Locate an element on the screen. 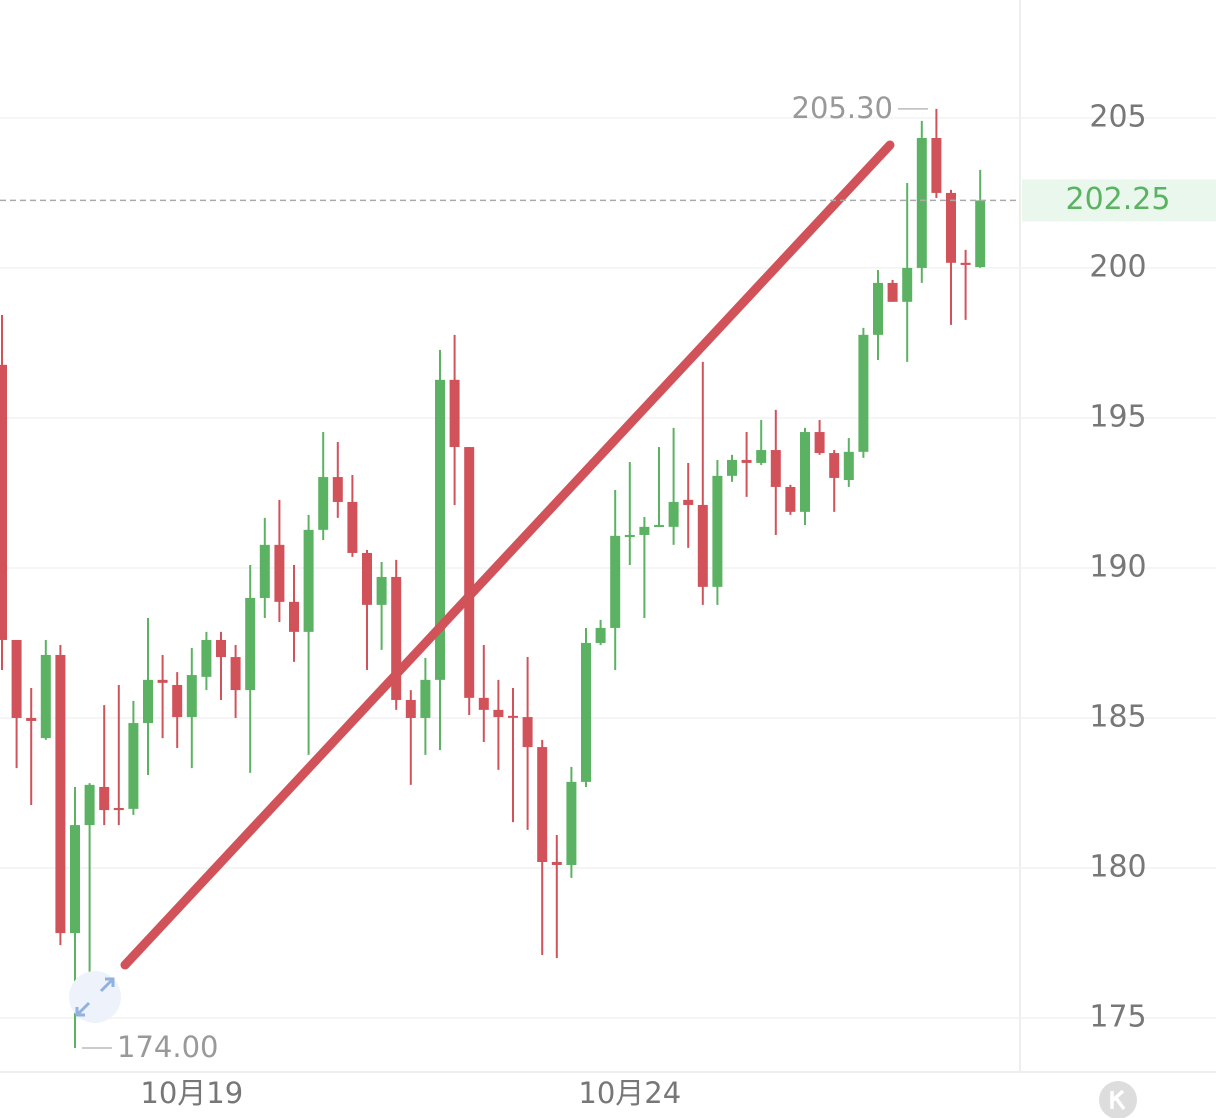  expand-icon is located at coordinates (95, 997).